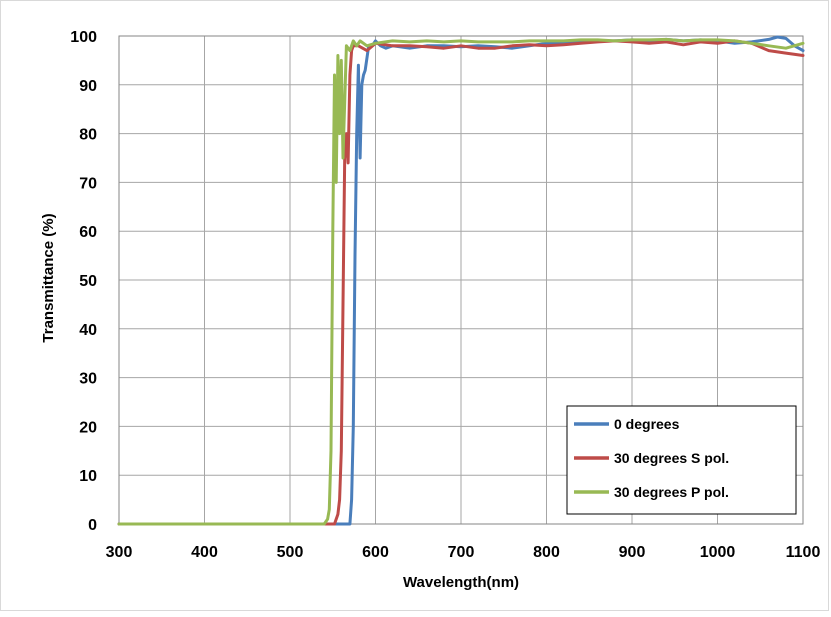 The width and height of the screenshot is (831, 617). I want to click on legend-label-2: 30 degrees S pol., so click(671, 458).